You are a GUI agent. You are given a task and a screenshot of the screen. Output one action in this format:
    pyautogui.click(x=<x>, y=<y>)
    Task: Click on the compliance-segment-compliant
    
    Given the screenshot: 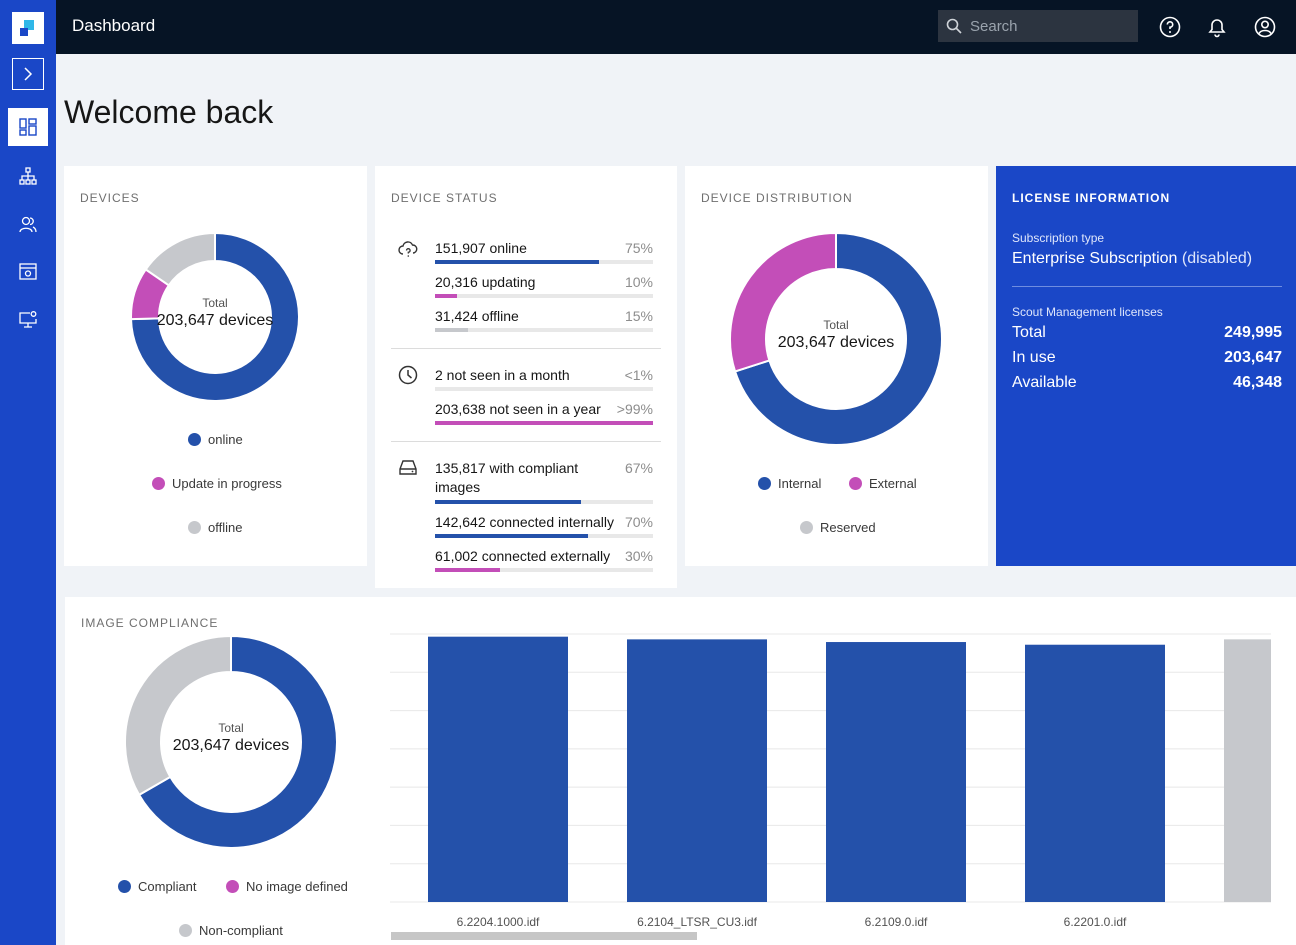 What is the action you would take?
    pyautogui.click(x=237, y=742)
    